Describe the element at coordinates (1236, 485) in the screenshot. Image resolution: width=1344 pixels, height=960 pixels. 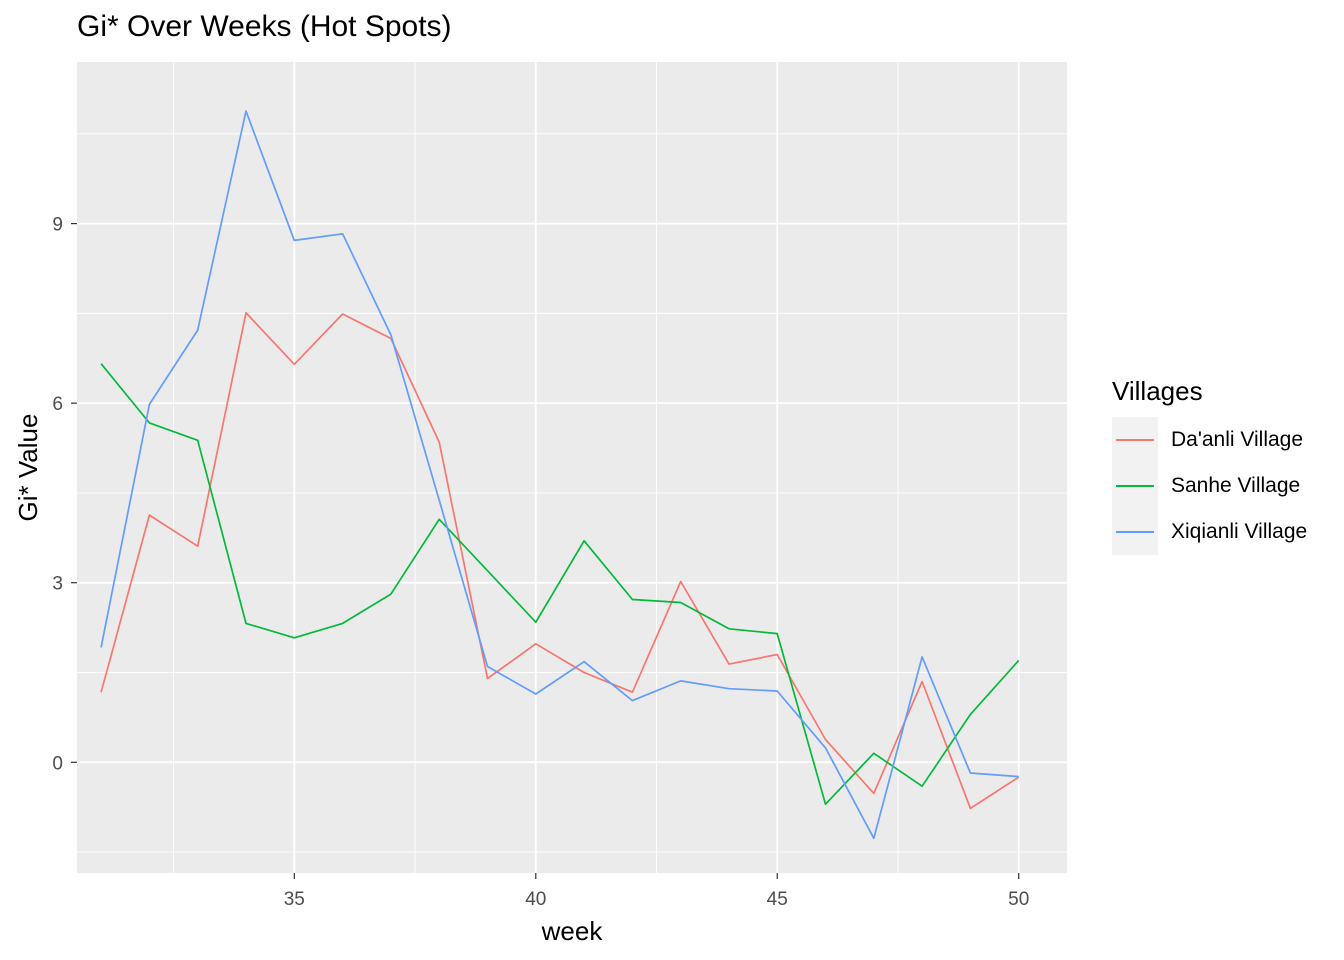
I see `legend-label-sanhe: Sanhe Village` at that location.